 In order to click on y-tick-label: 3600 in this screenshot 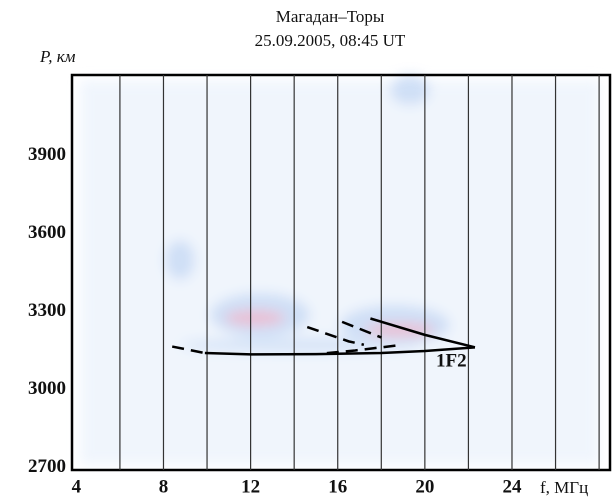, I will do `click(47, 232)`.